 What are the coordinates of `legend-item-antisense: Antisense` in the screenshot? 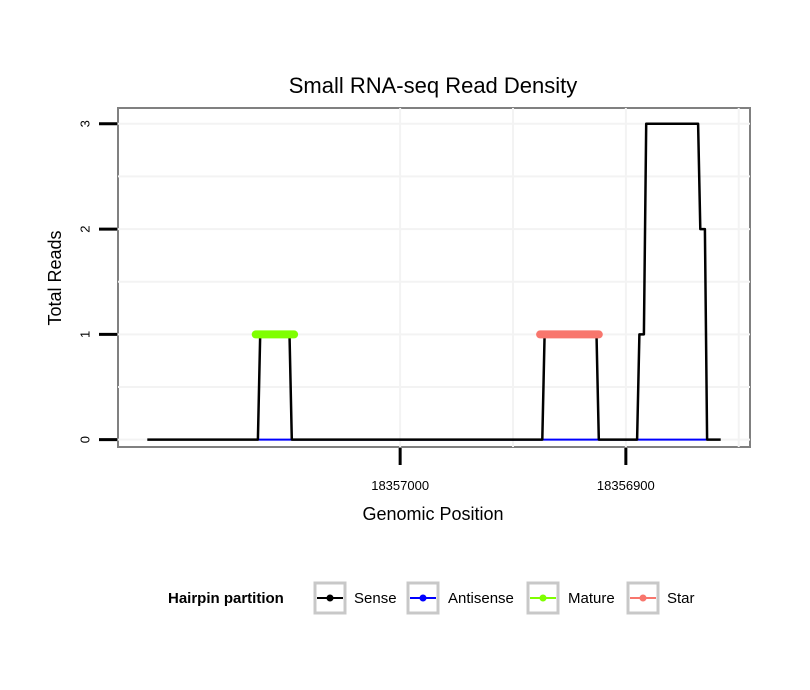 It's located at (460, 598).